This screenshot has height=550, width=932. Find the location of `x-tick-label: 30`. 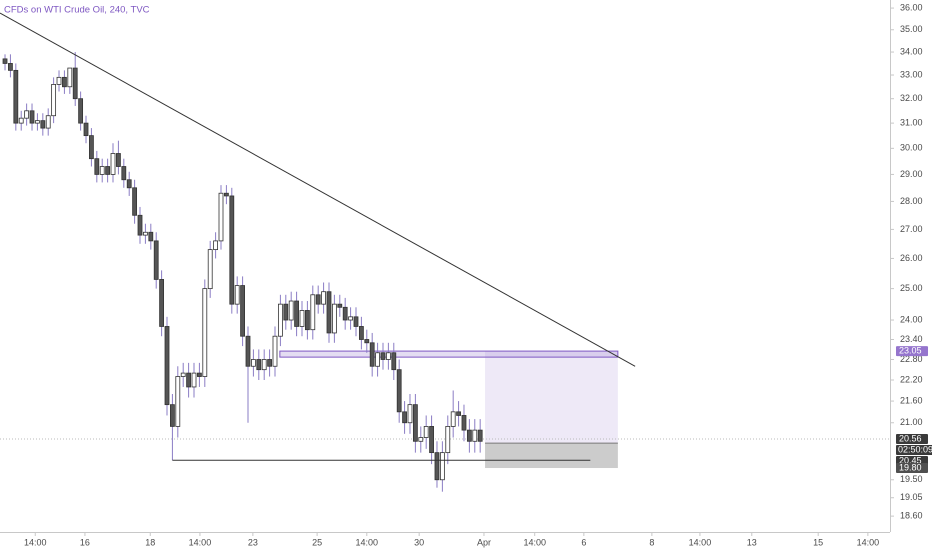

x-tick-label: 30 is located at coordinates (419, 542).